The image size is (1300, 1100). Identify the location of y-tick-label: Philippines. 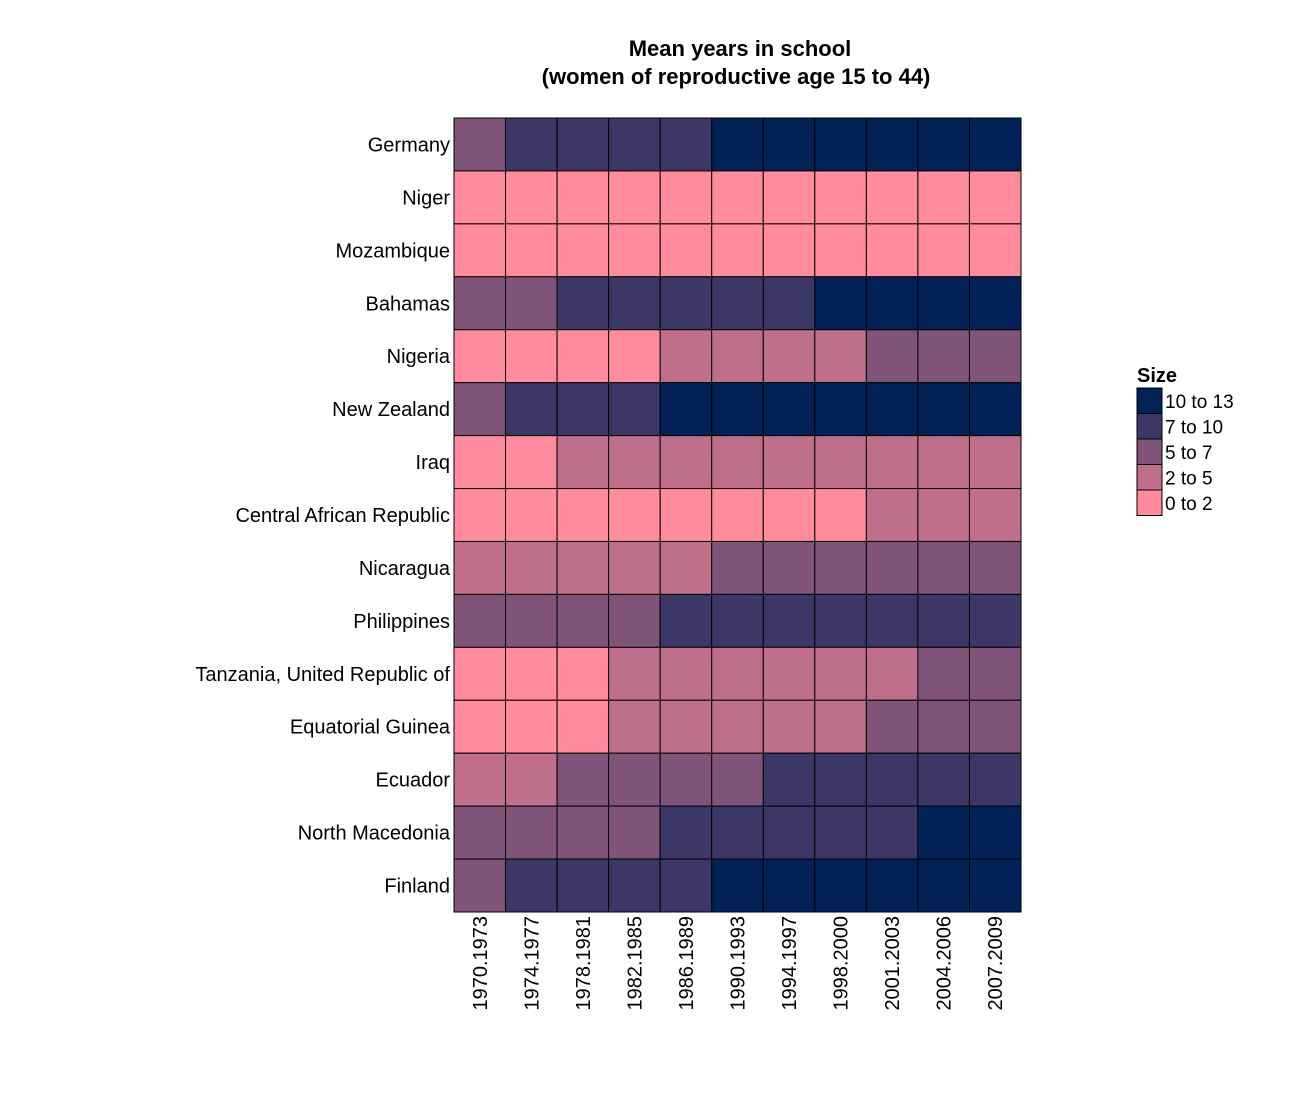
(401, 622).